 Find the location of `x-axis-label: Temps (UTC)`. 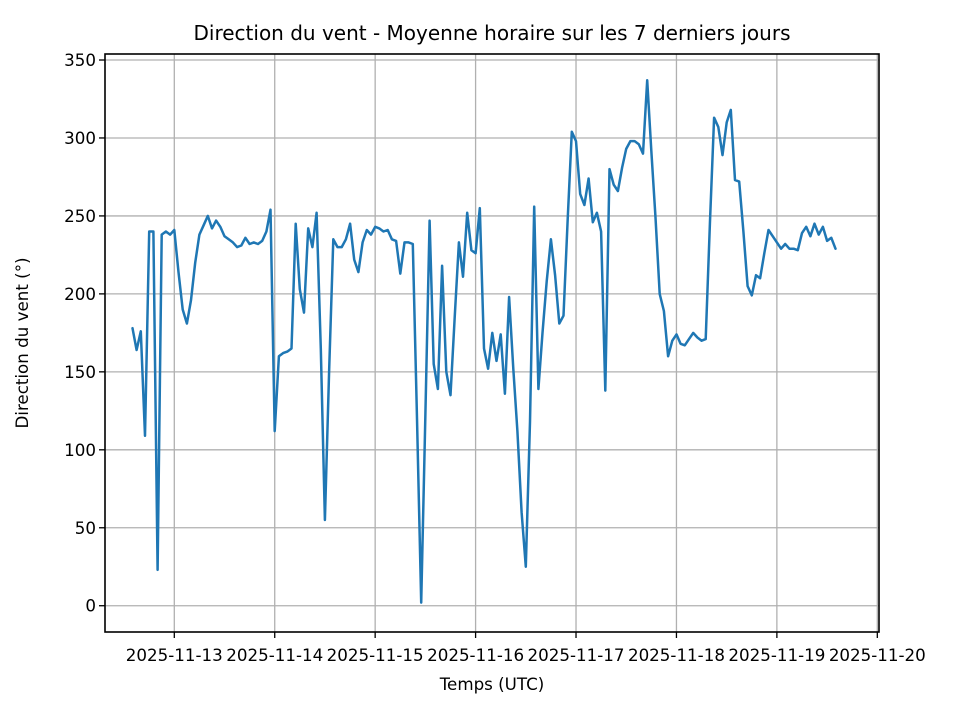

x-axis-label: Temps (UTC) is located at coordinates (492, 684).